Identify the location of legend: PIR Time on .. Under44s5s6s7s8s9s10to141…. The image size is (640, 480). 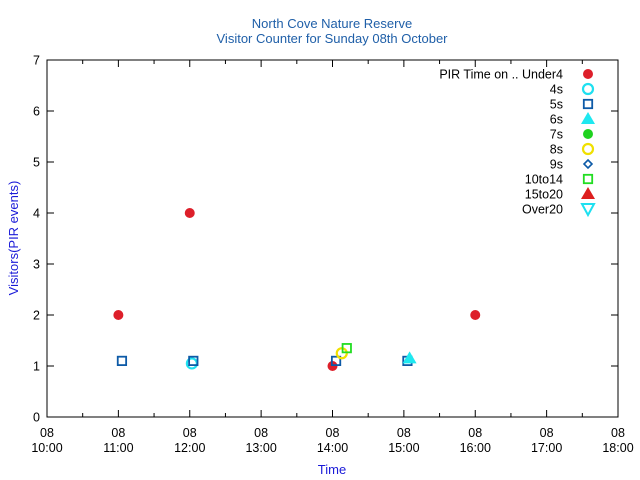
(517, 143).